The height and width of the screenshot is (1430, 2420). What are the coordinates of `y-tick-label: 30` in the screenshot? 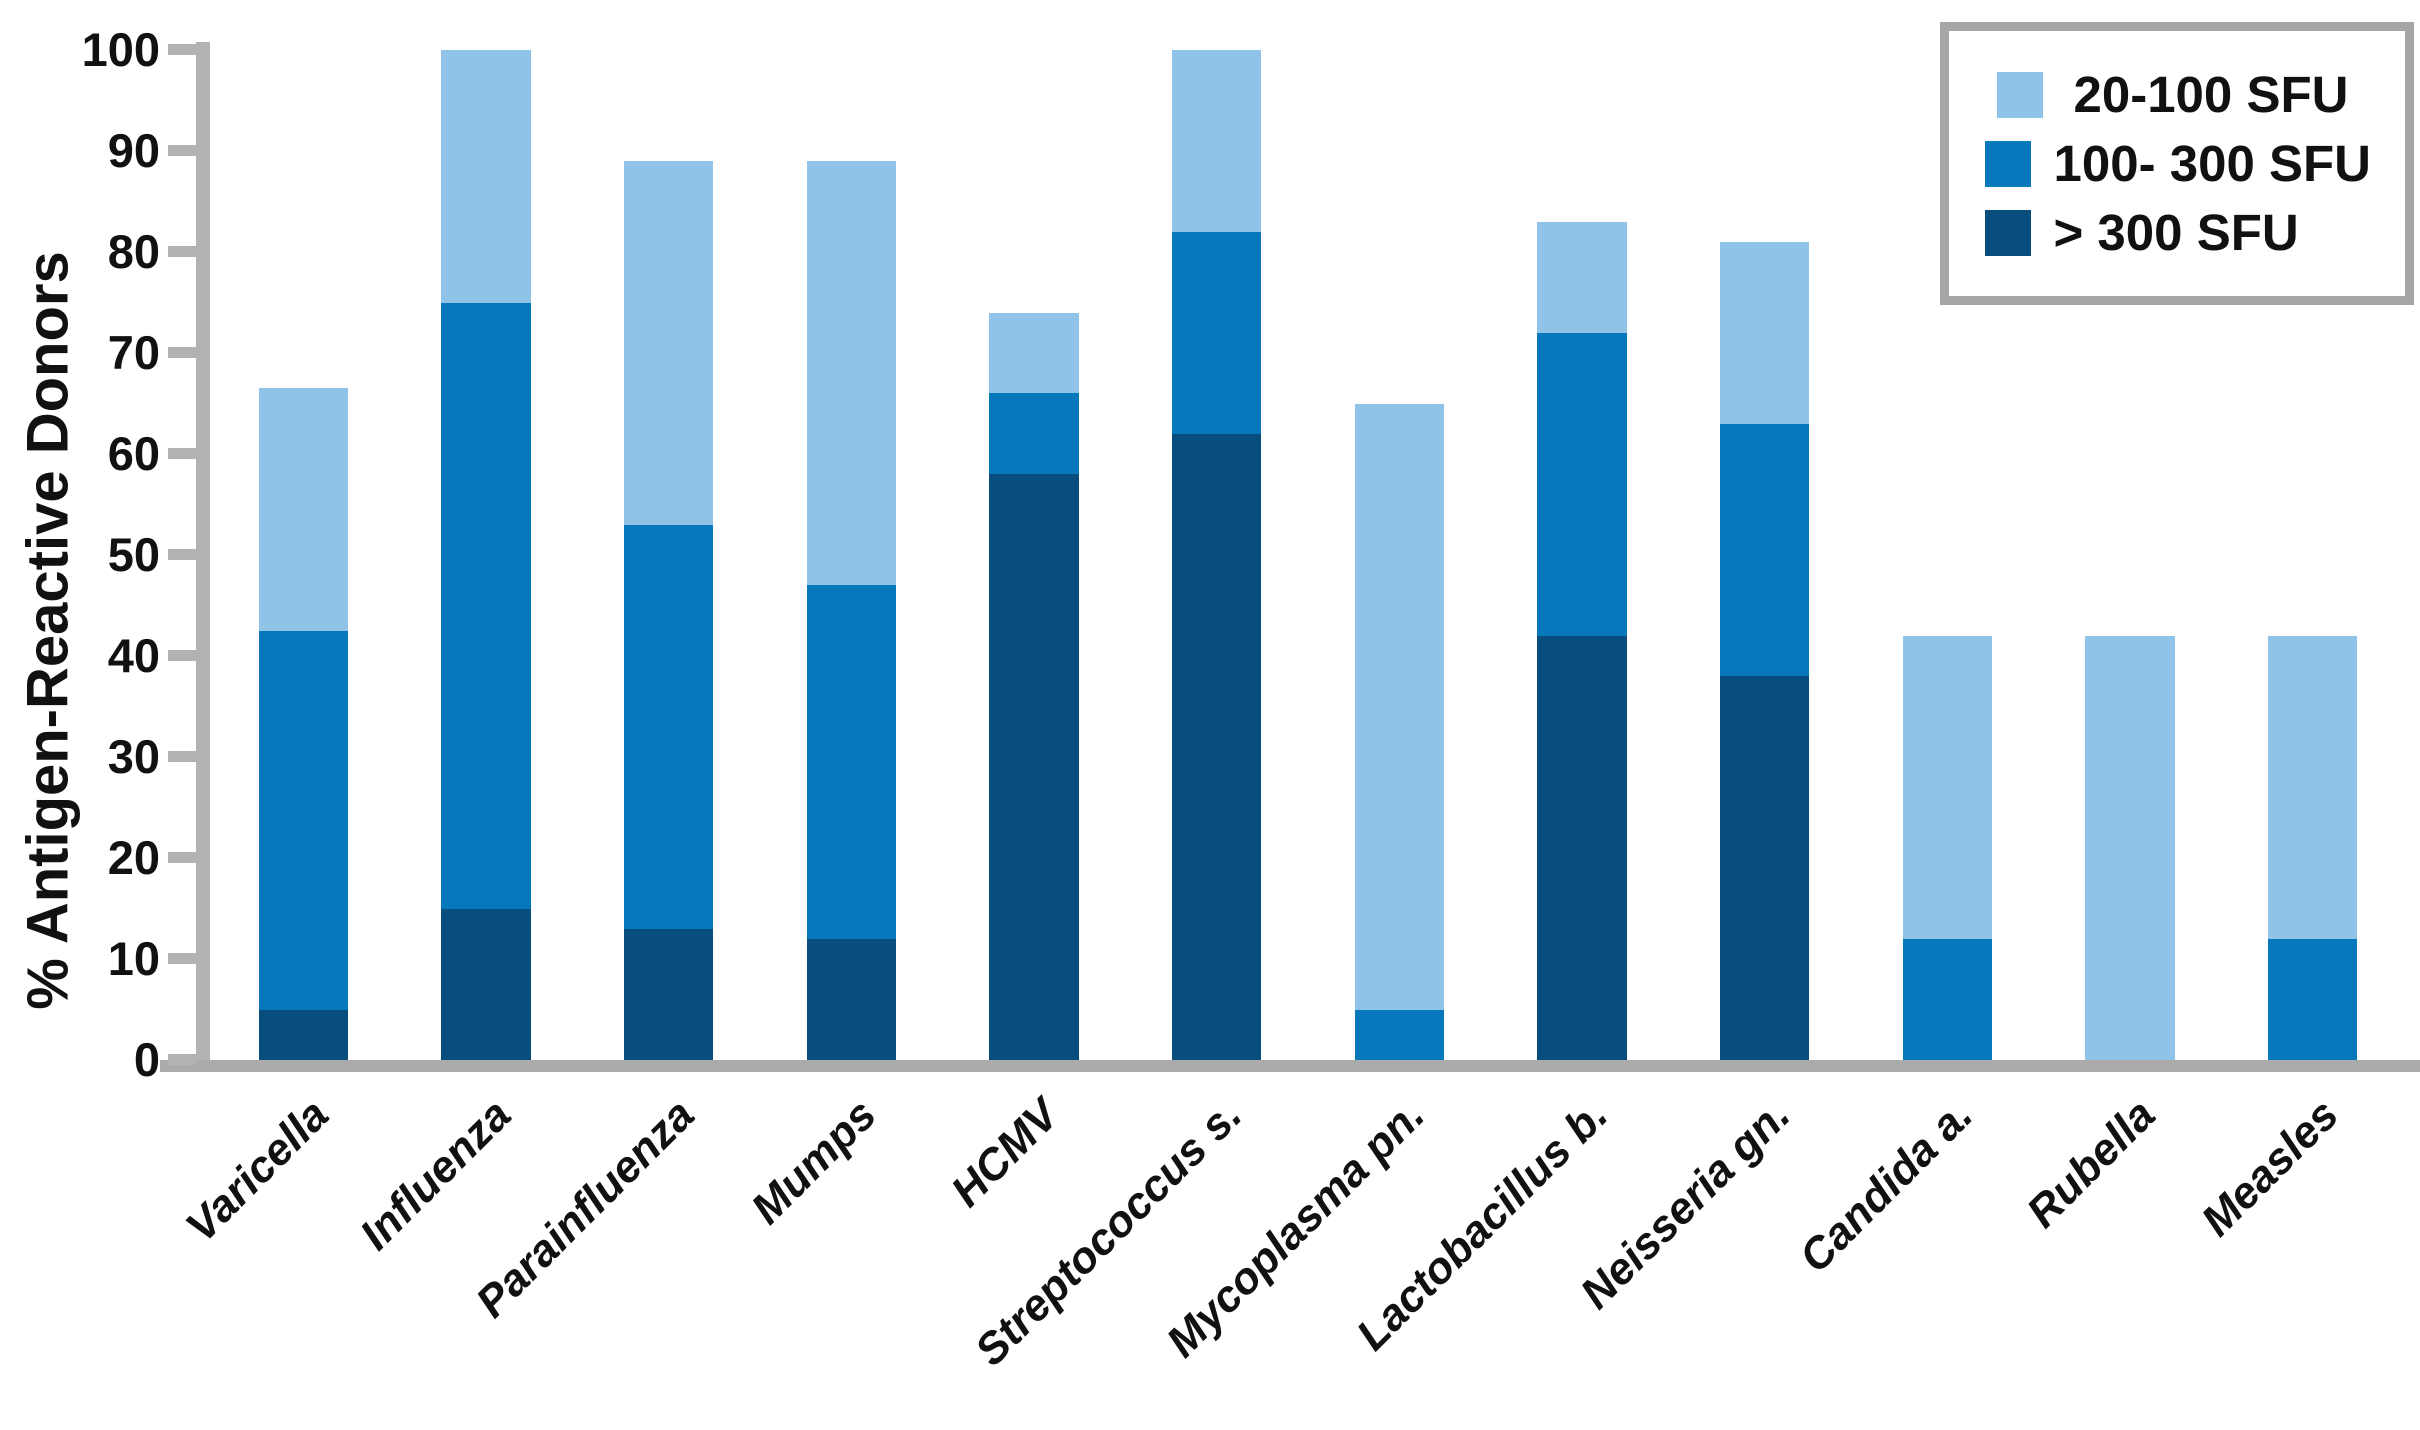 It's located at (133, 756).